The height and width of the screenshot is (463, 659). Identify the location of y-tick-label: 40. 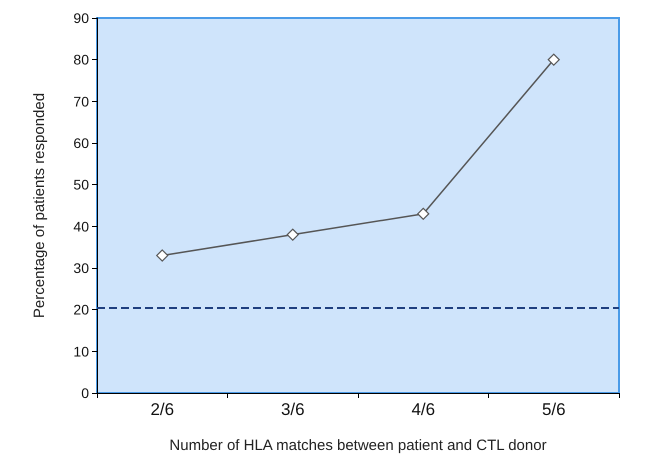
(81, 226).